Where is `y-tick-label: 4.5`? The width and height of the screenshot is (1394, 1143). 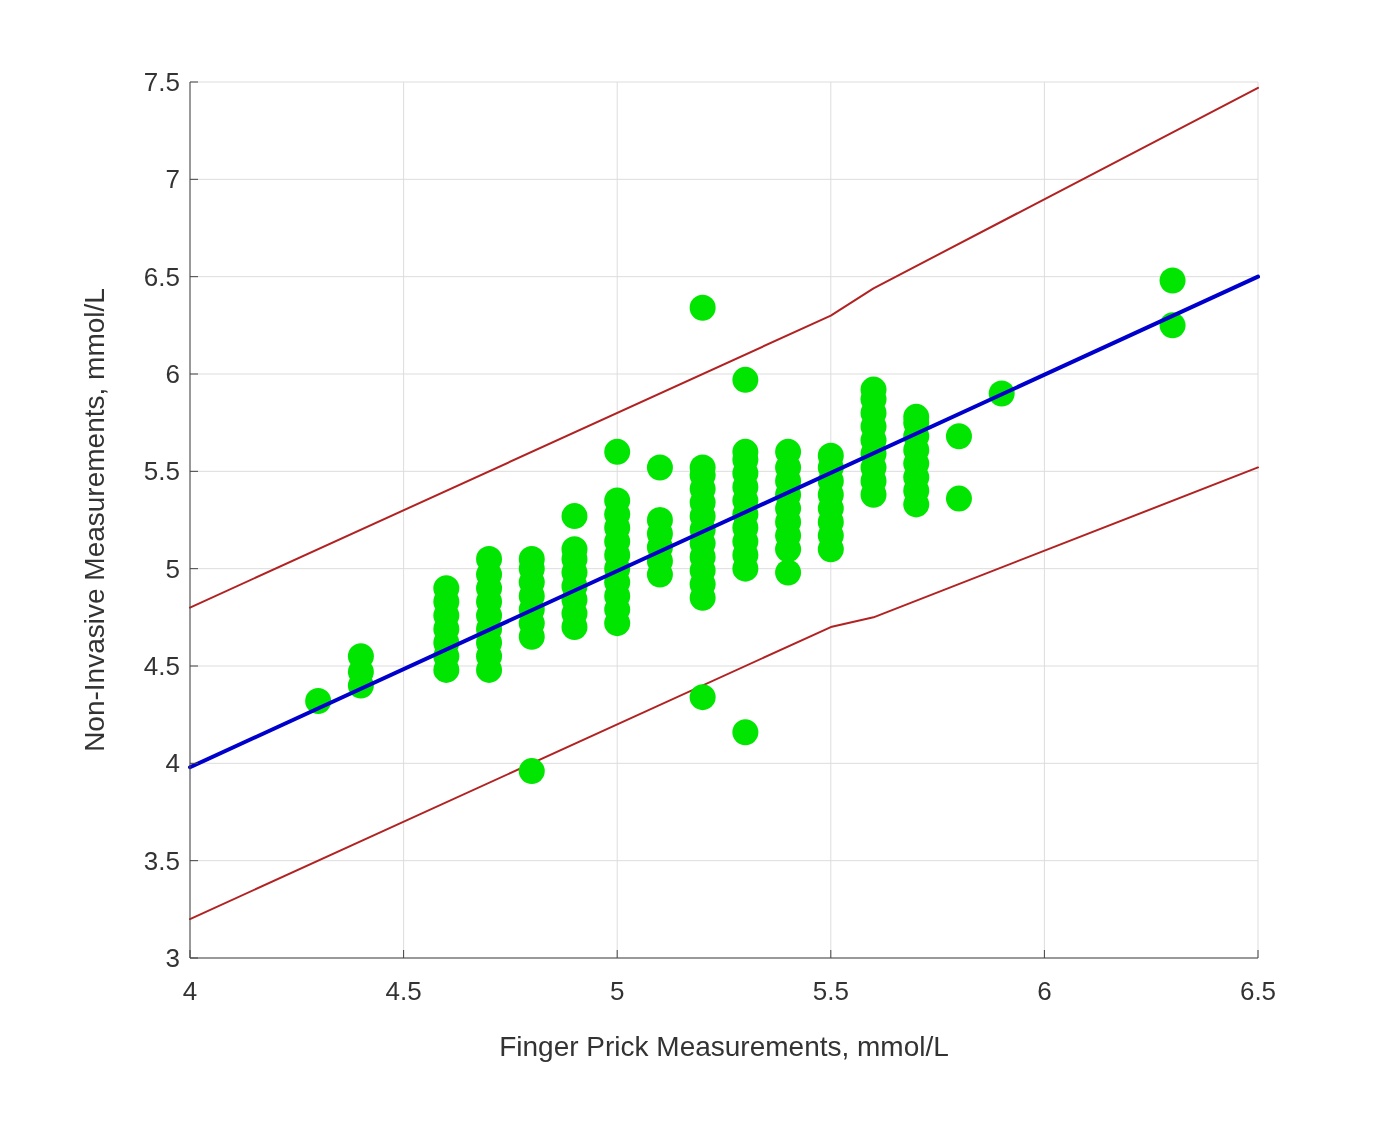
y-tick-label: 4.5 is located at coordinates (161, 666).